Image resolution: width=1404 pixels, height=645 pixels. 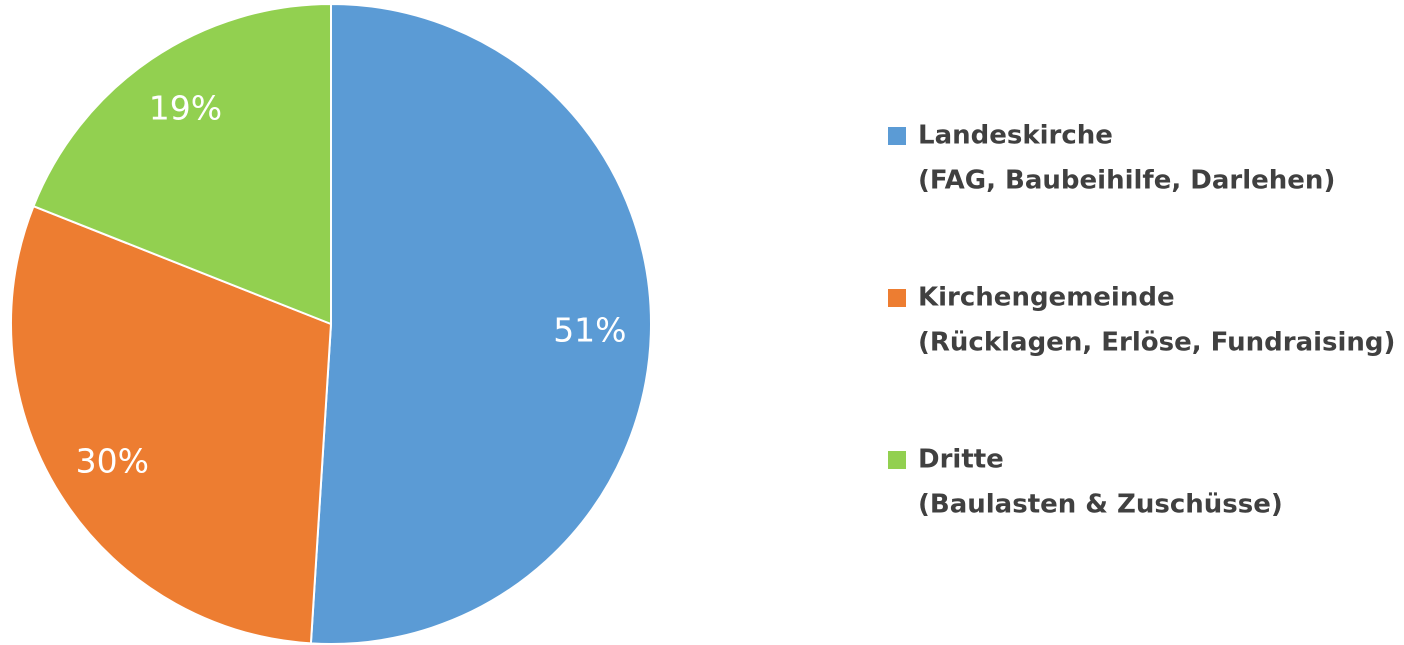 I want to click on legend-note: (Rücklagen, Erlöse, Fundraising), so click(x=1156, y=343).